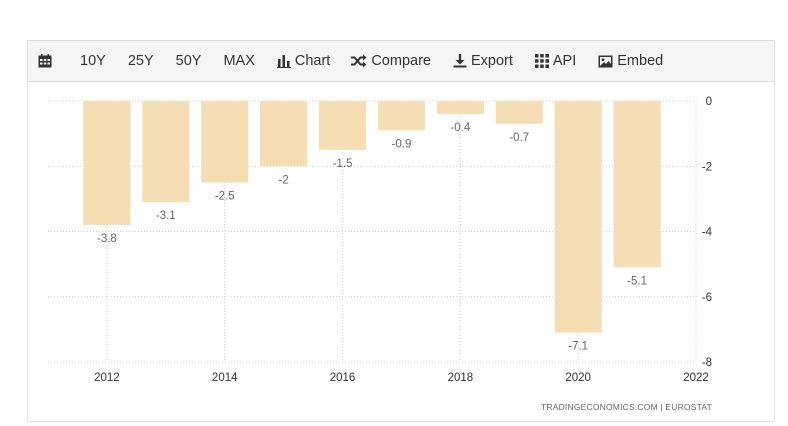  Describe the element at coordinates (491, 61) in the screenshot. I see `export-label: Export` at that location.